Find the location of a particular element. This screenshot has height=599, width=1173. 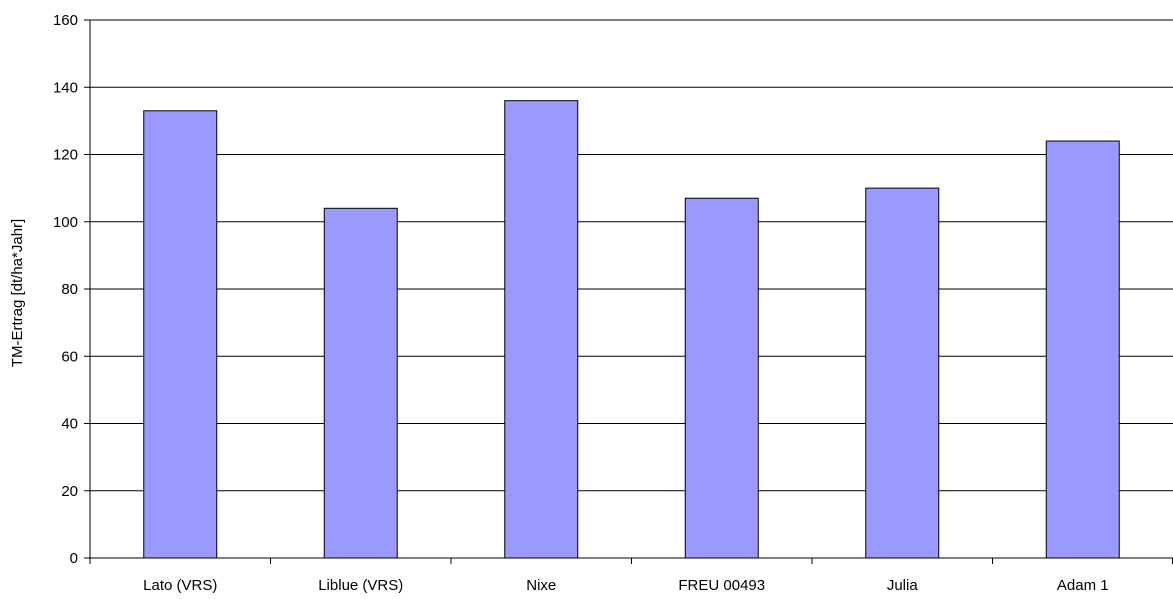

y-tick-label: 160 is located at coordinates (65, 20).